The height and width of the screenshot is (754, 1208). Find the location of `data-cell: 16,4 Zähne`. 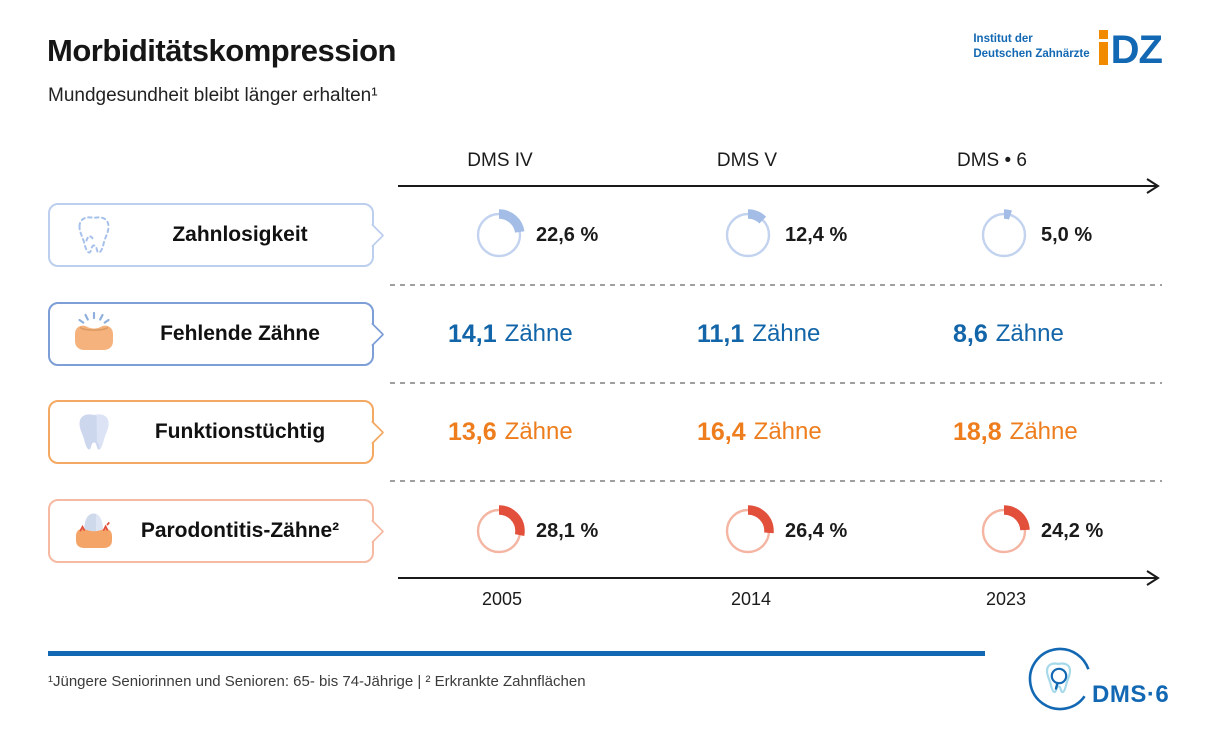

data-cell: 16,4 Zähne is located at coordinates (819, 432).